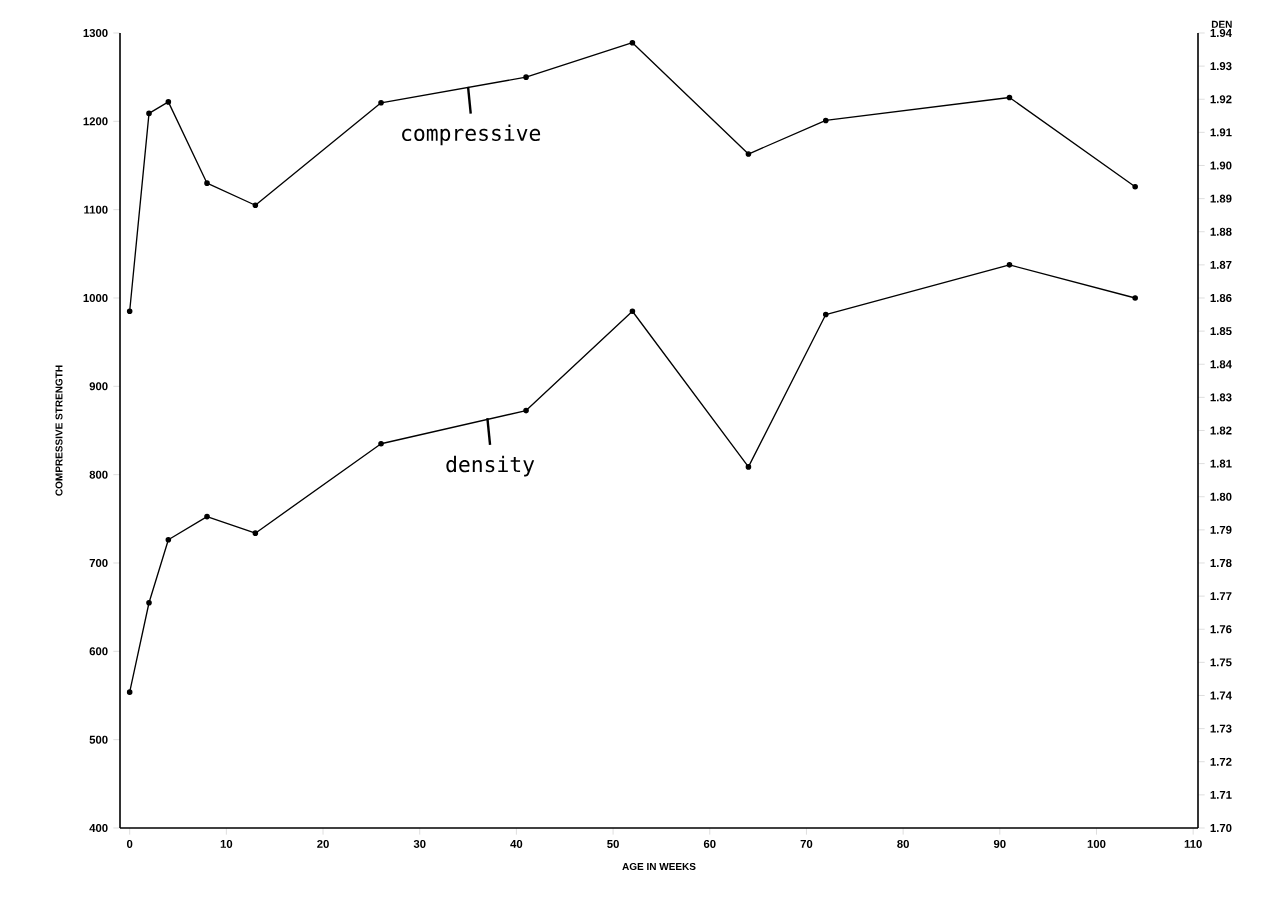 The height and width of the screenshot is (903, 1272). I want to click on x-tick-label: 50, so click(613, 843).